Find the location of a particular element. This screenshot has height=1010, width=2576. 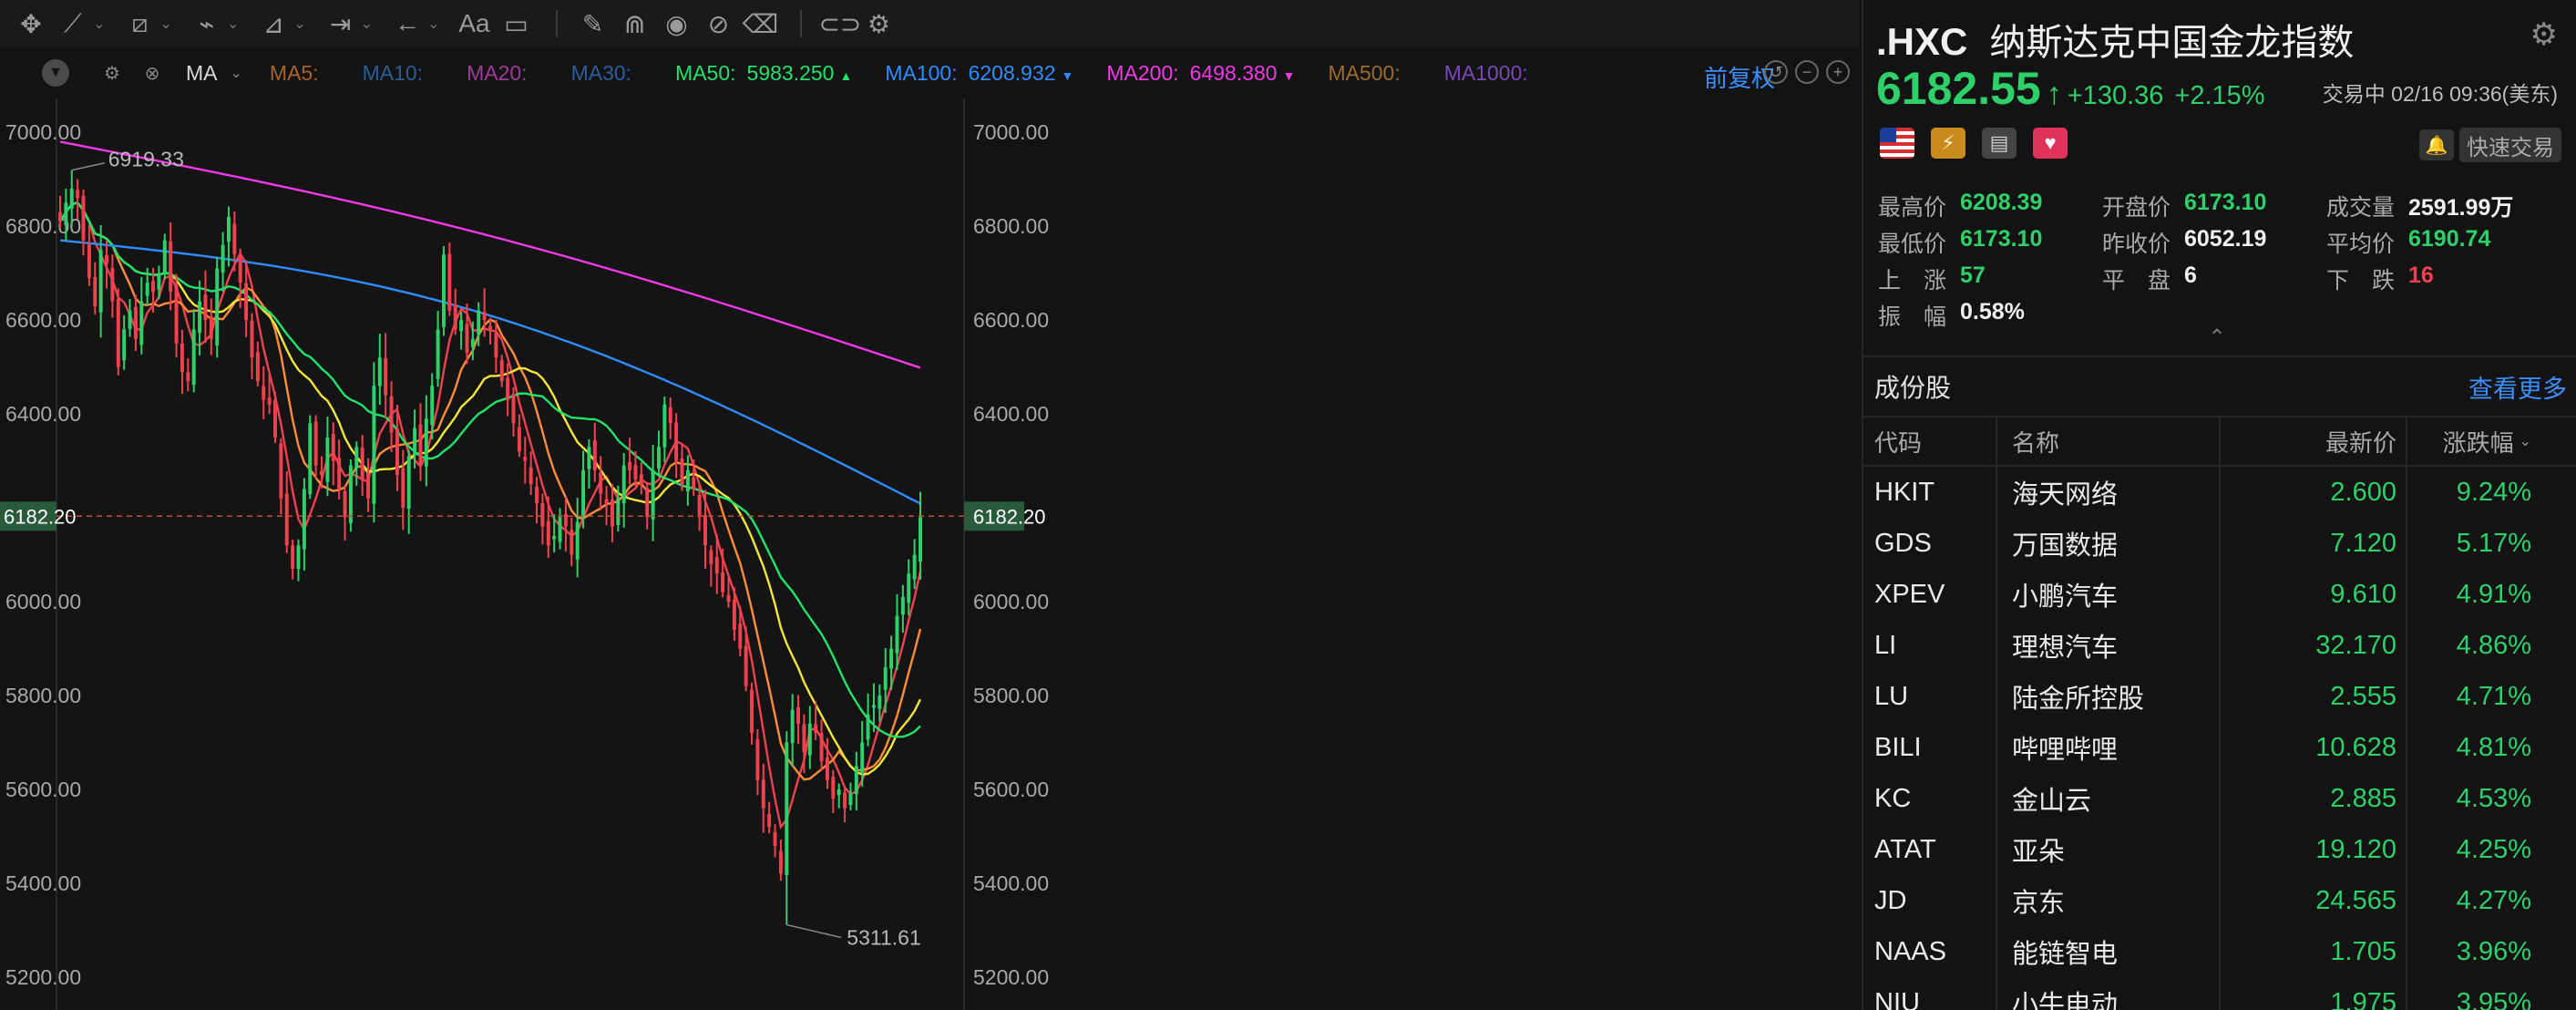

reset-icon: ↺ is located at coordinates (1776, 72).